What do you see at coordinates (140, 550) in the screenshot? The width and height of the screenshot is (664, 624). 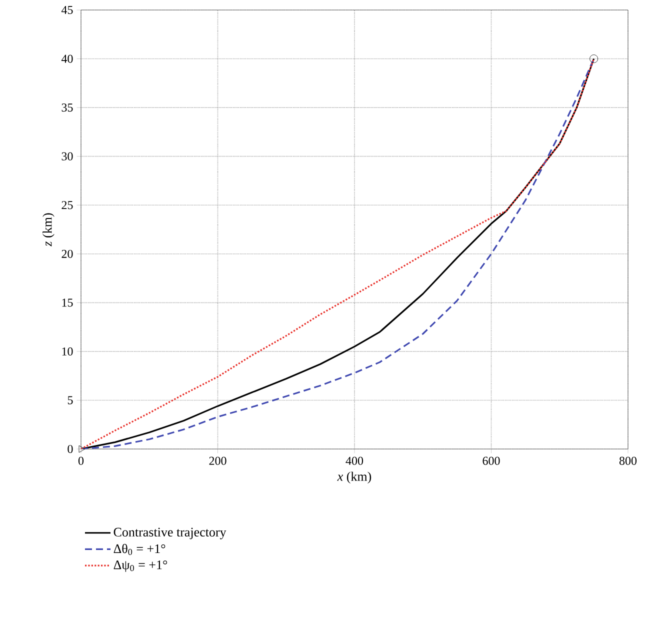 I see `legend-label: Δθ$_{0}$ = +1°` at bounding box center [140, 550].